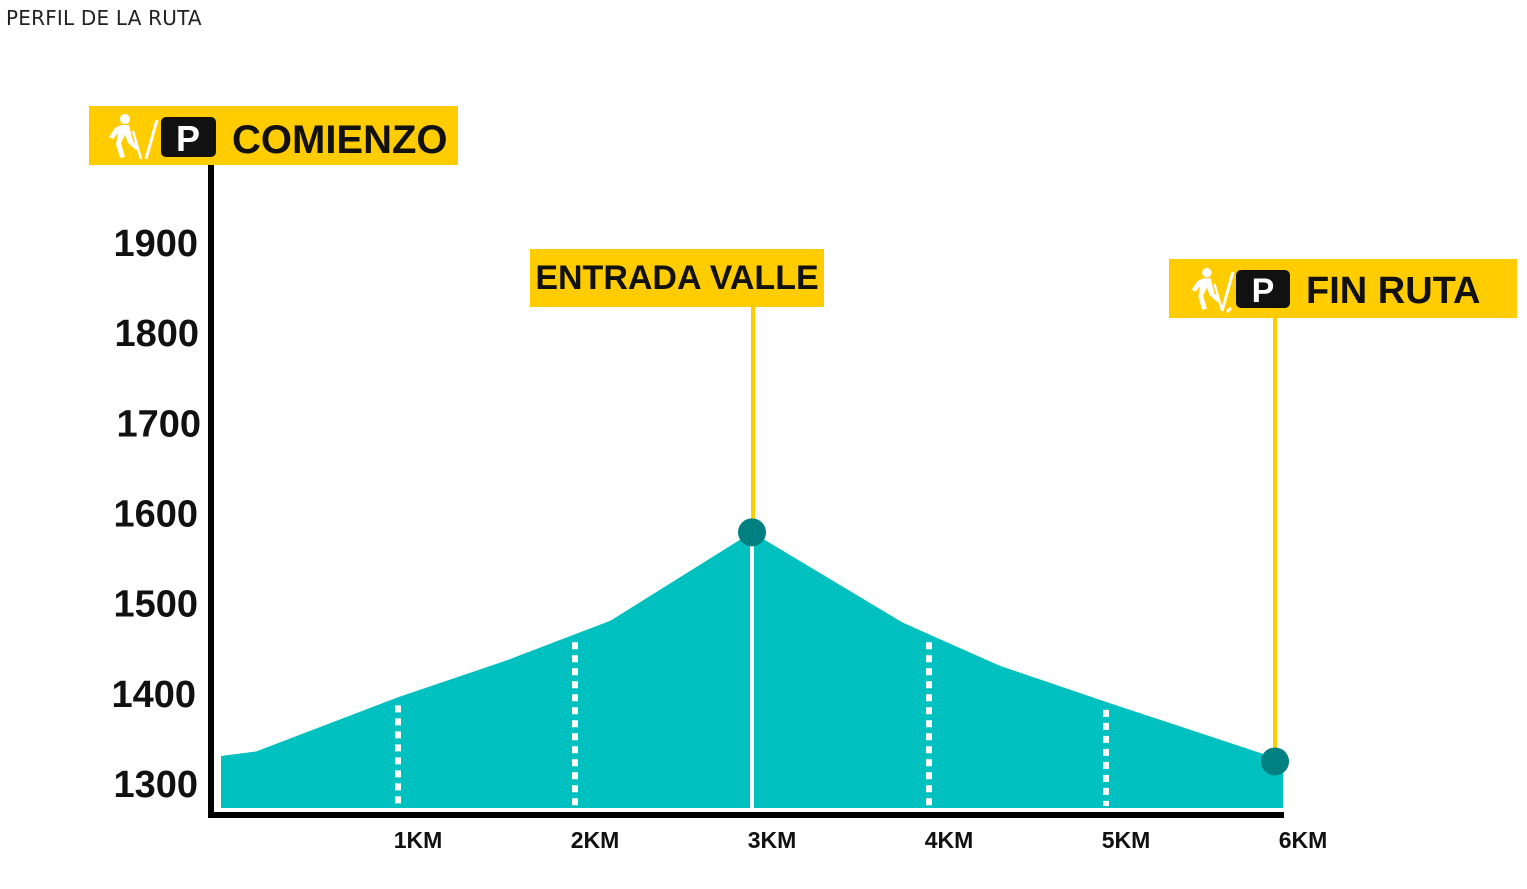  I want to click on y-tick-label: 1400, so click(153, 695).